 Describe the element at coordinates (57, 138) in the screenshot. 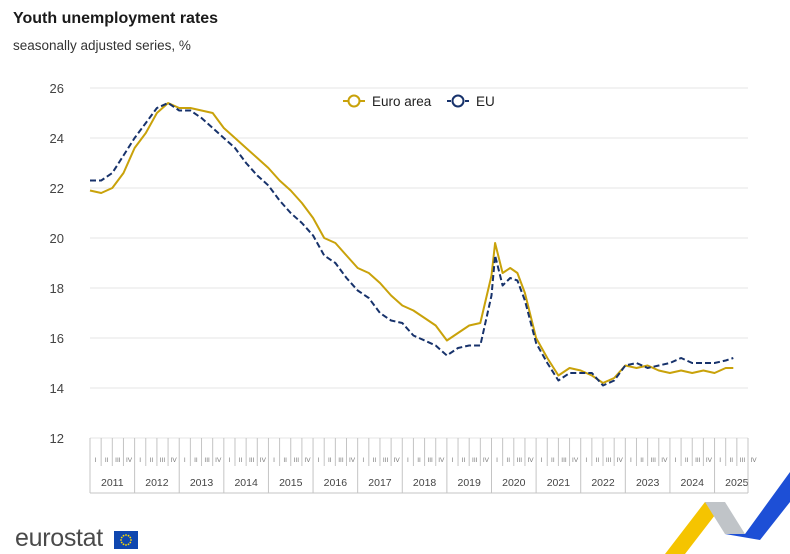

I see `y-tick-label: 24` at that location.